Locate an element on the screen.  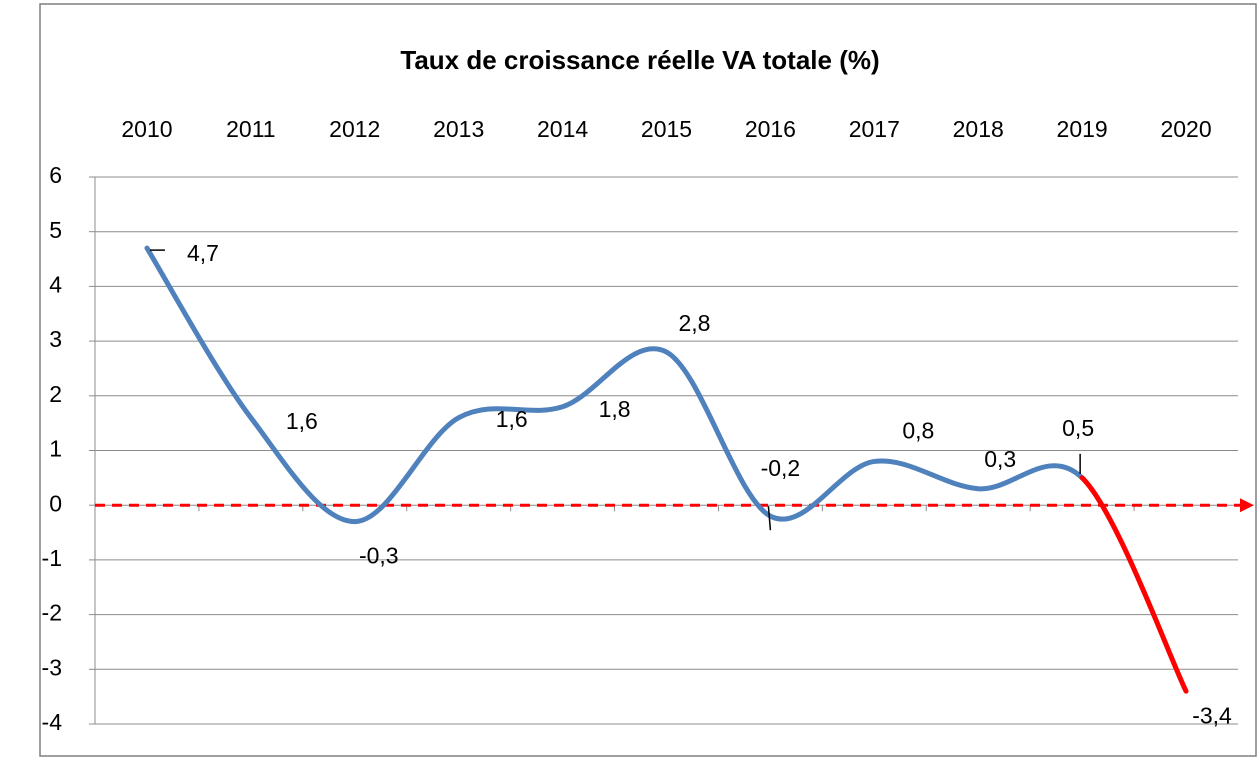
x-tick-label: 2019 is located at coordinates (1082, 129).